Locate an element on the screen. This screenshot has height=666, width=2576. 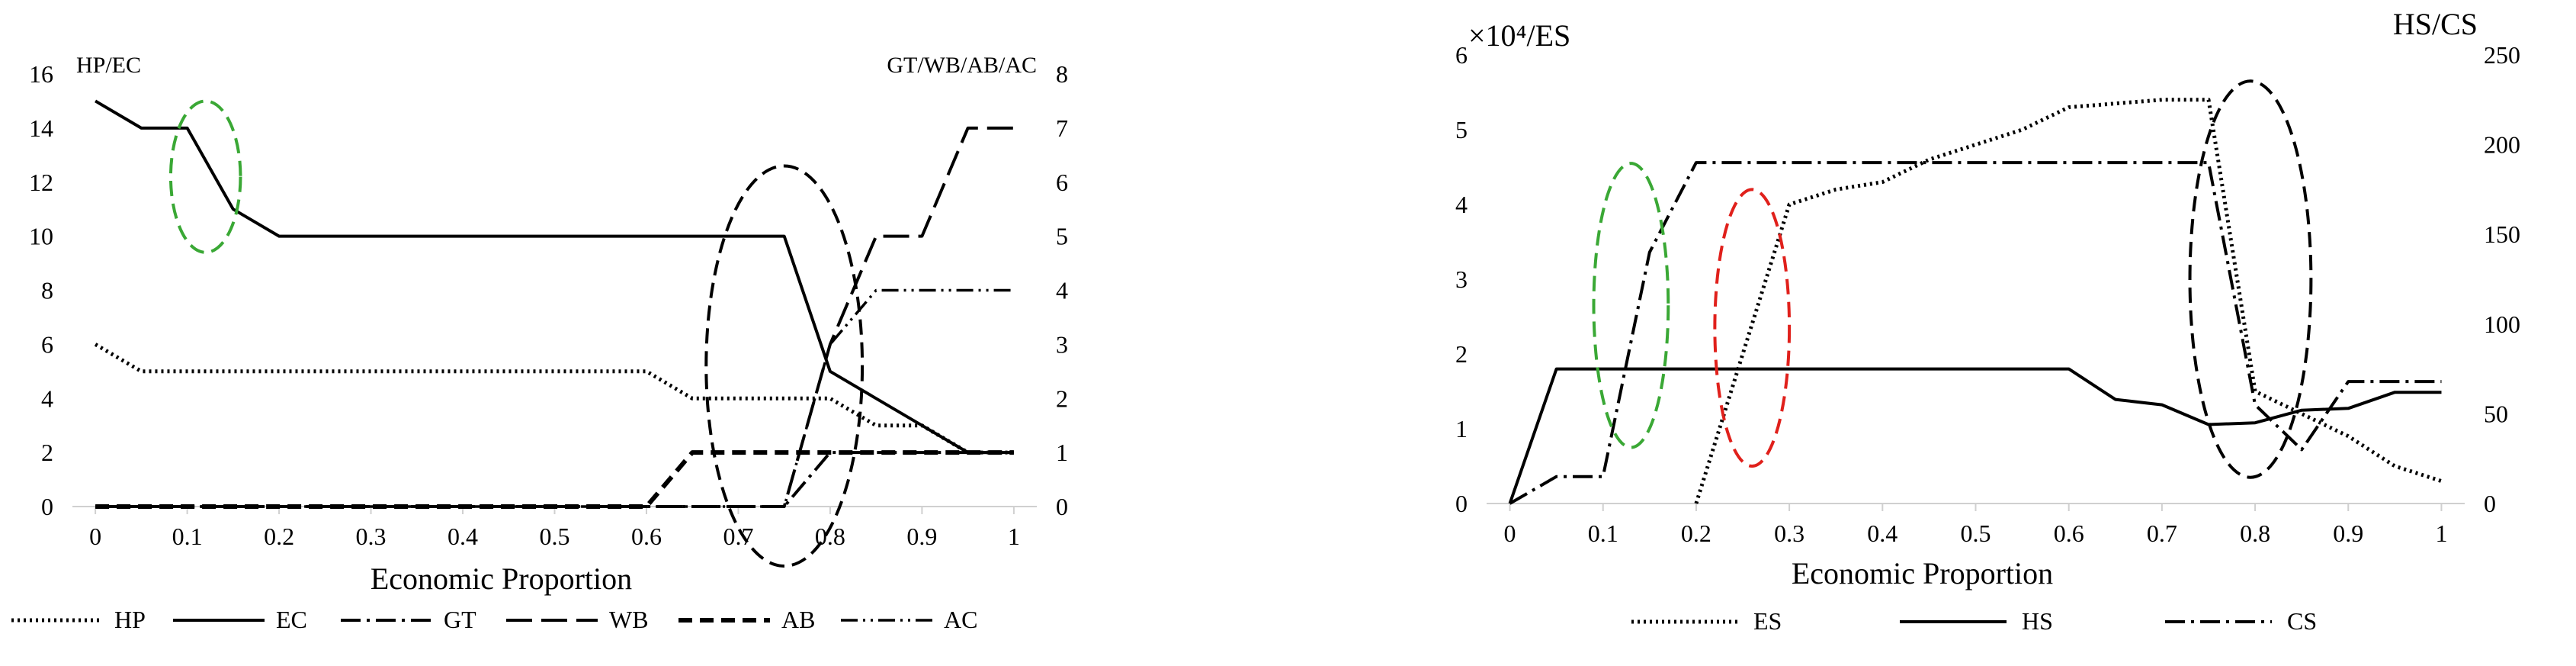
legend-label-ac: AC is located at coordinates (960, 619).